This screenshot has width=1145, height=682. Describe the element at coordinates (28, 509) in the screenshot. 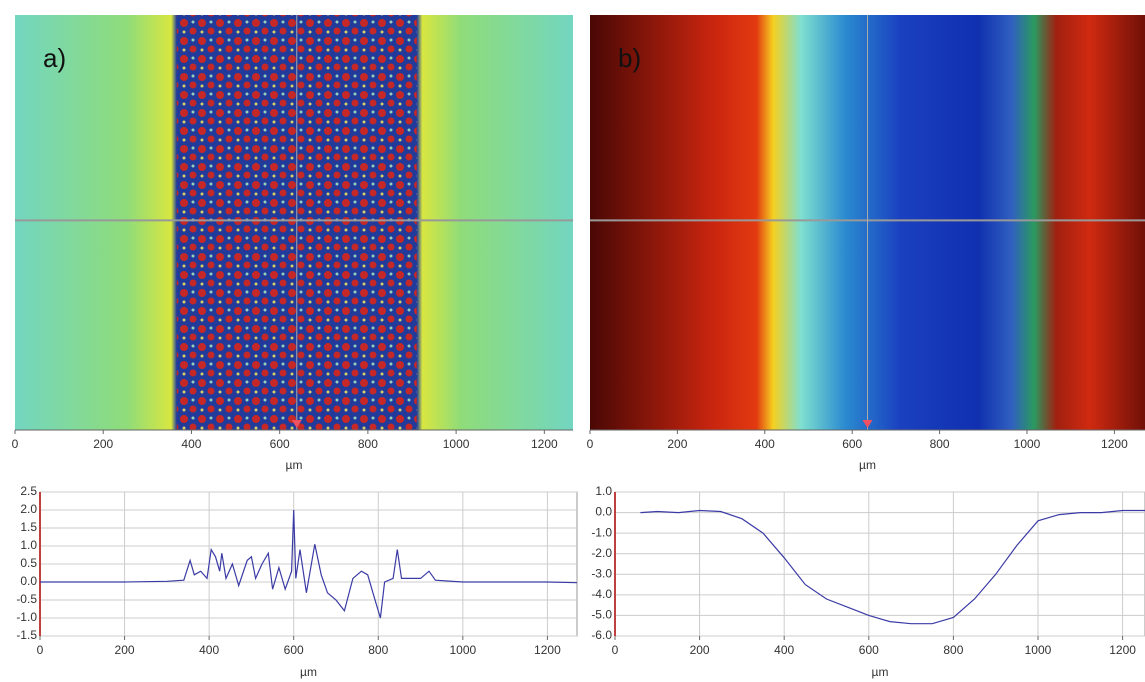

I see `y-tick-label: 2.0` at that location.